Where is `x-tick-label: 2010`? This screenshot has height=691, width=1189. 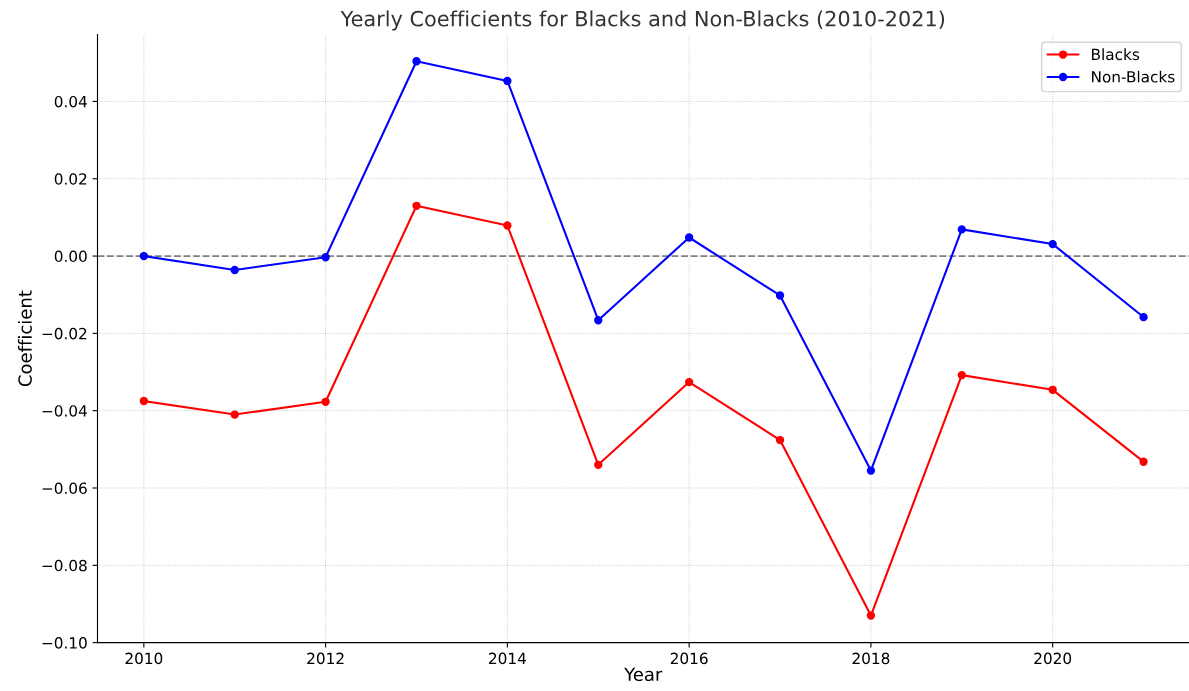
x-tick-label: 2010 is located at coordinates (144, 658).